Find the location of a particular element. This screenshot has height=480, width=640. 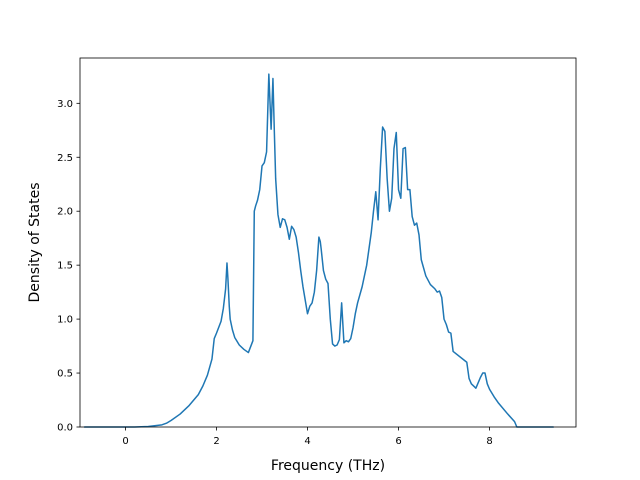

y-tick-label: 3.0 is located at coordinates (65, 104).